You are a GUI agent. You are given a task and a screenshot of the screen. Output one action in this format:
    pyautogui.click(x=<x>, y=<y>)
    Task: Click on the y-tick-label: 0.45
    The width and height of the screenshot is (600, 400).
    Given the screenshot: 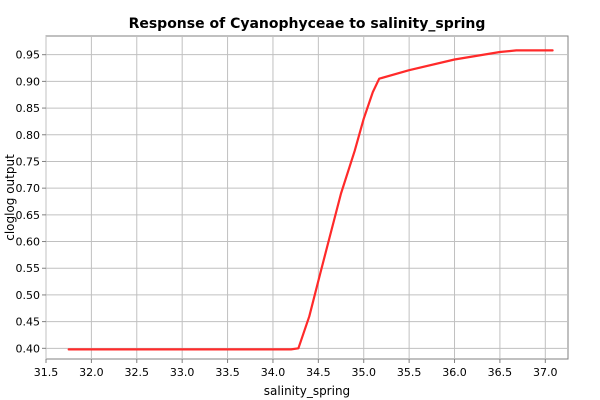 What is the action you would take?
    pyautogui.click(x=28, y=322)
    